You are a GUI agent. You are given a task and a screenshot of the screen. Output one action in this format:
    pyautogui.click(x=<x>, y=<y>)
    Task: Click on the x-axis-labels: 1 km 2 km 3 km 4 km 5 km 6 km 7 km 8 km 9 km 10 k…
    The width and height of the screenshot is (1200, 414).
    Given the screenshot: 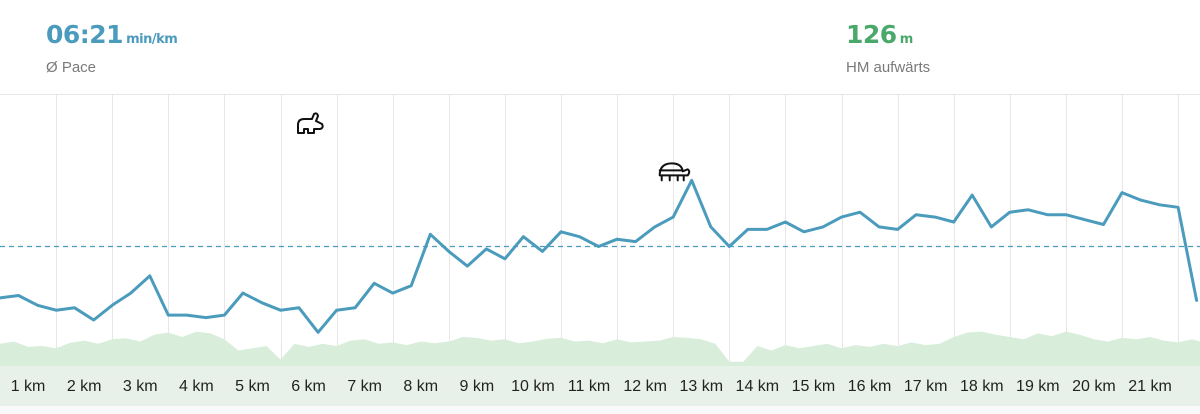 What is the action you would take?
    pyautogui.click(x=600, y=390)
    